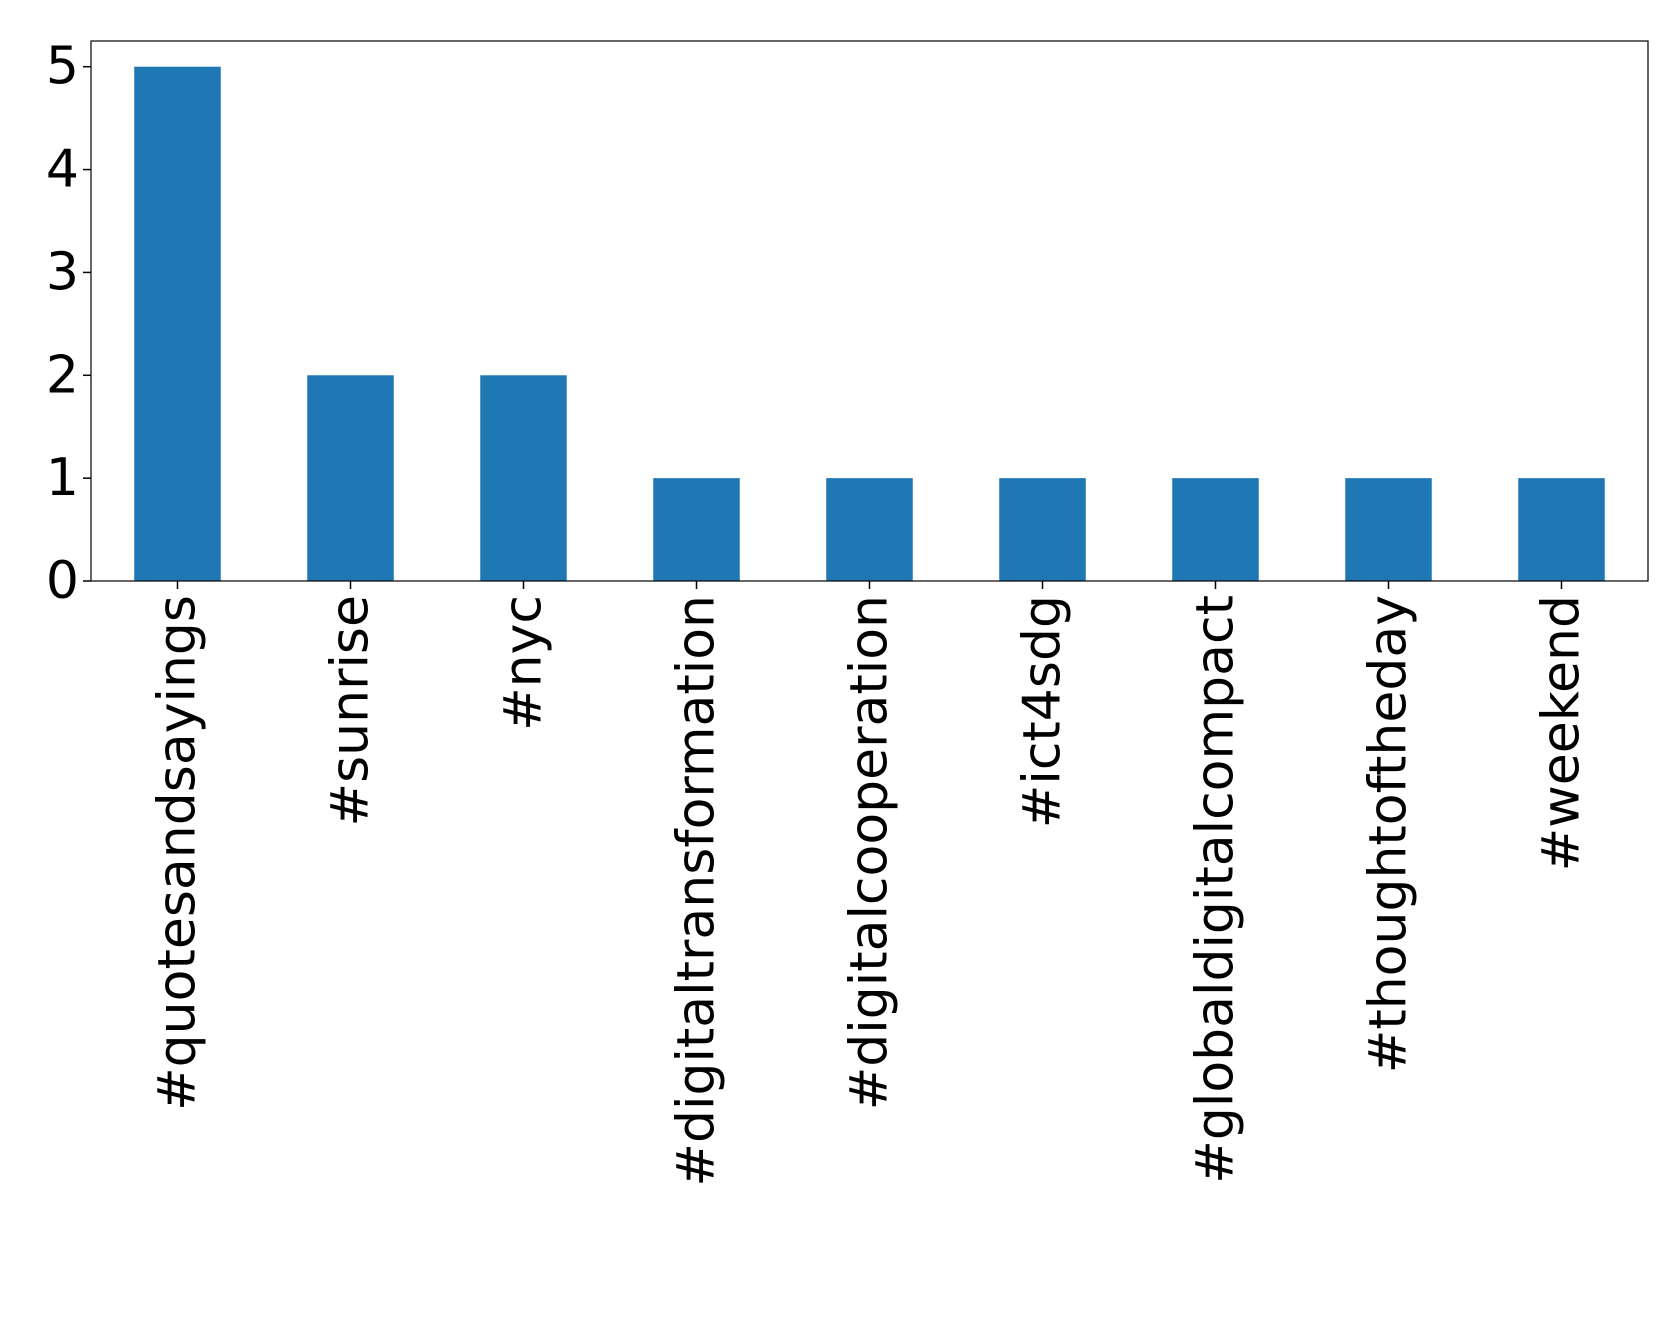  What do you see at coordinates (62, 478) in the screenshot?
I see `y-tick-label: 1` at bounding box center [62, 478].